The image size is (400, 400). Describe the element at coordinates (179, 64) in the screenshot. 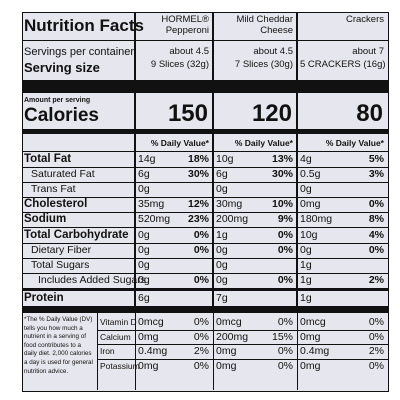

I see `serving-size-value: 9 Slices (32g)` at that location.